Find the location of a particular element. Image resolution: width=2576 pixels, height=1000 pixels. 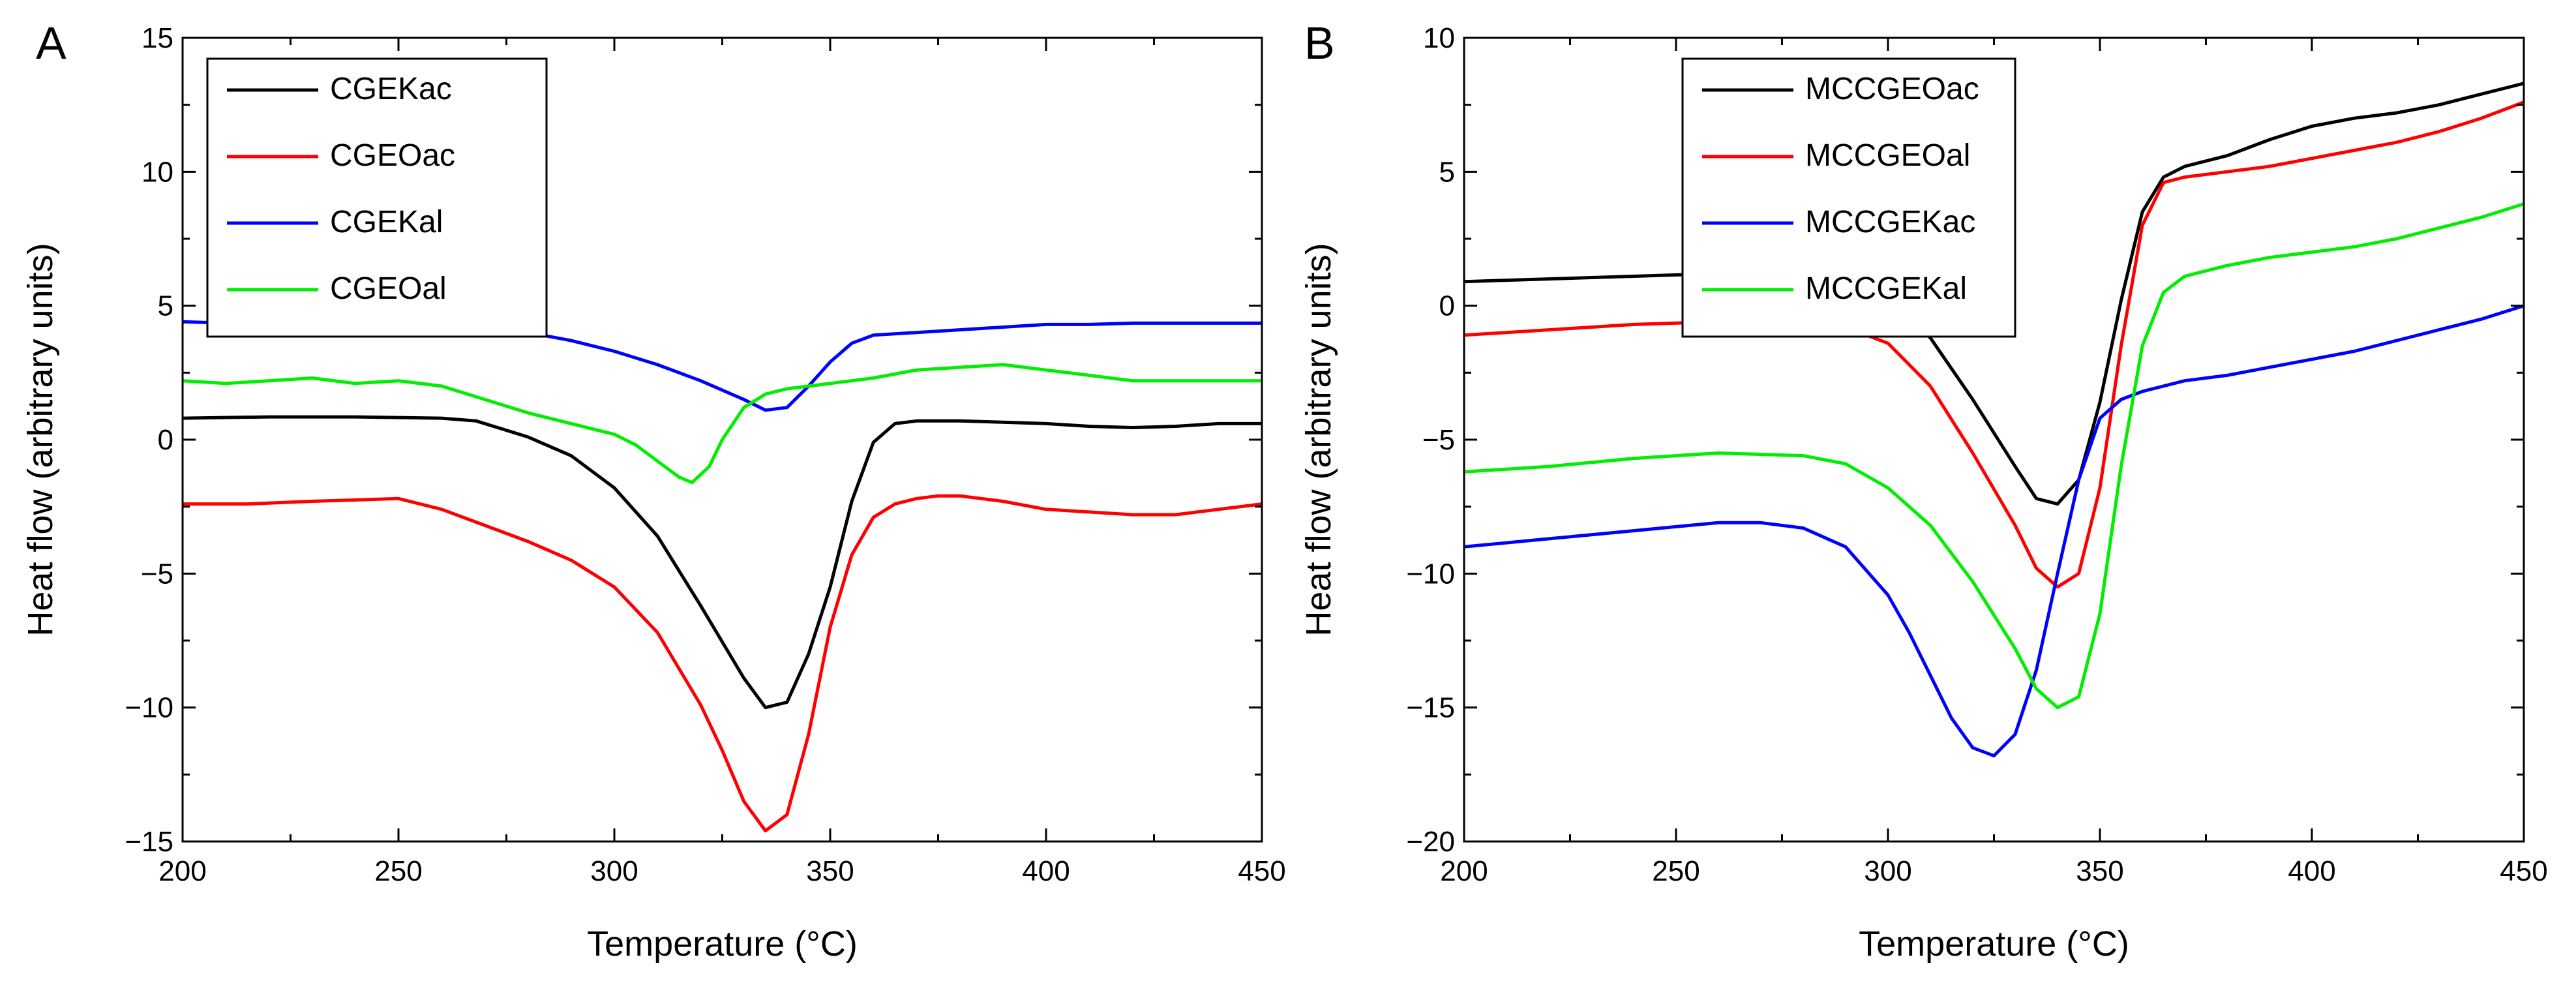

legend-label-cgekac: CGEKac is located at coordinates (391, 89).